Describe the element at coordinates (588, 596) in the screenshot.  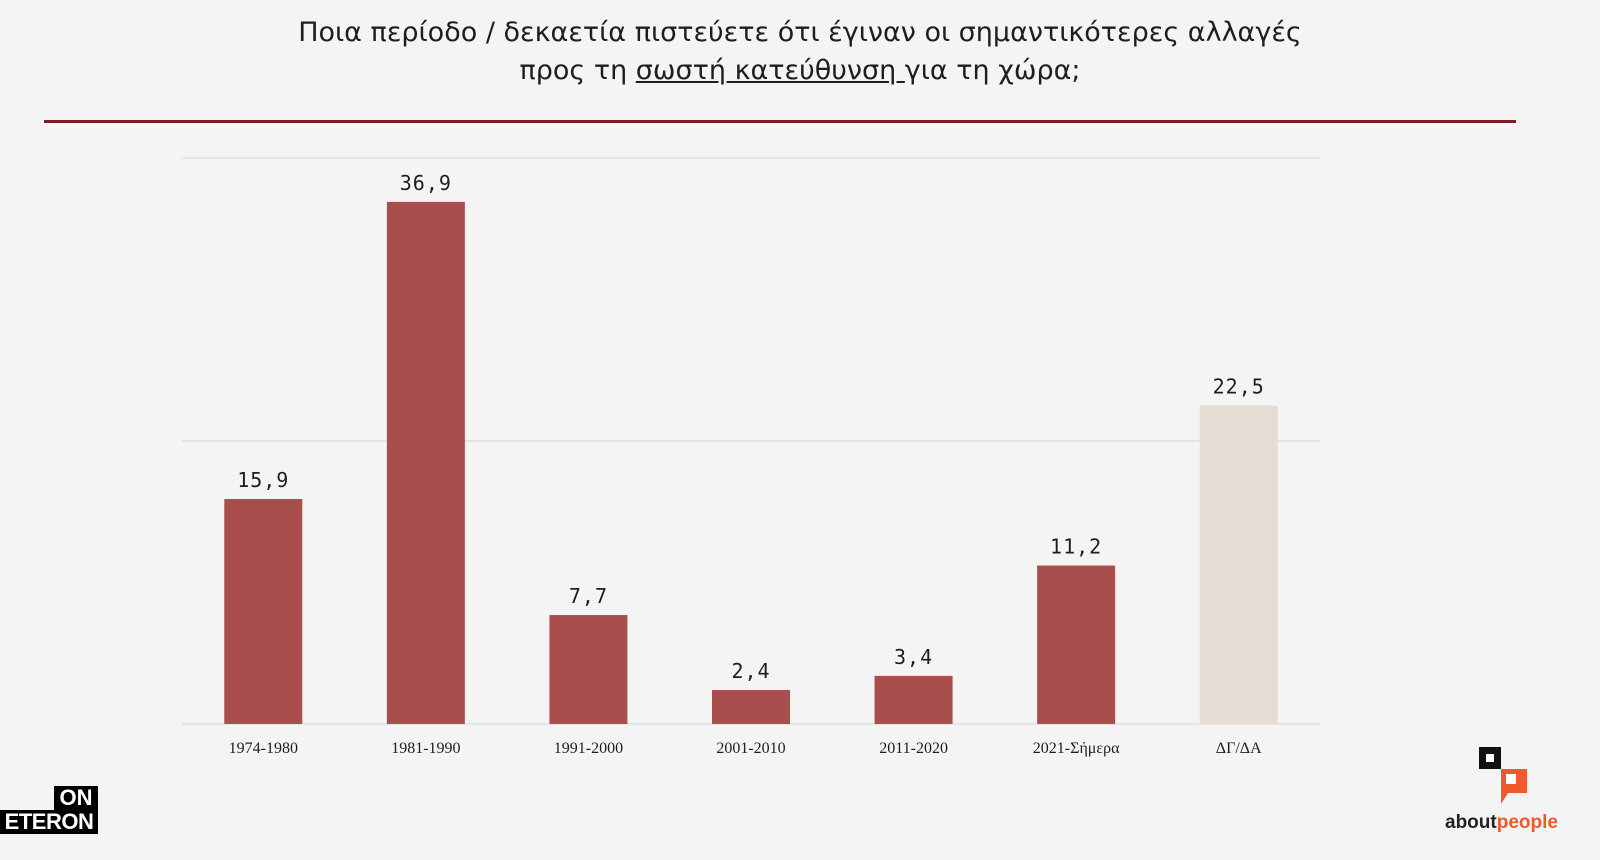
I see `data-label-1991-2000: 7,7` at that location.